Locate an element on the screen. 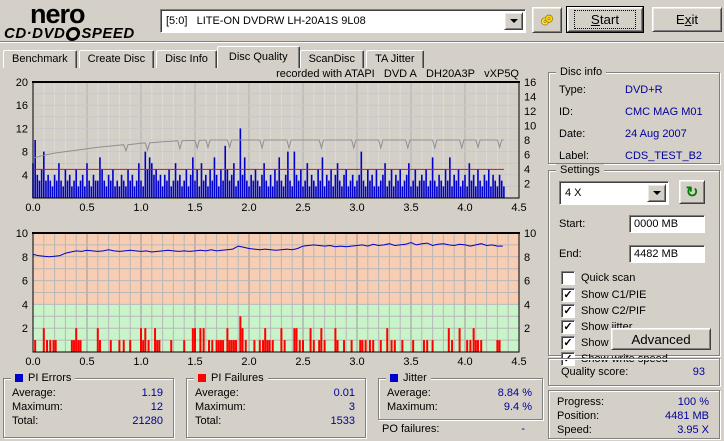 This screenshot has width=724, height=441. start-button: Start is located at coordinates (605, 19).